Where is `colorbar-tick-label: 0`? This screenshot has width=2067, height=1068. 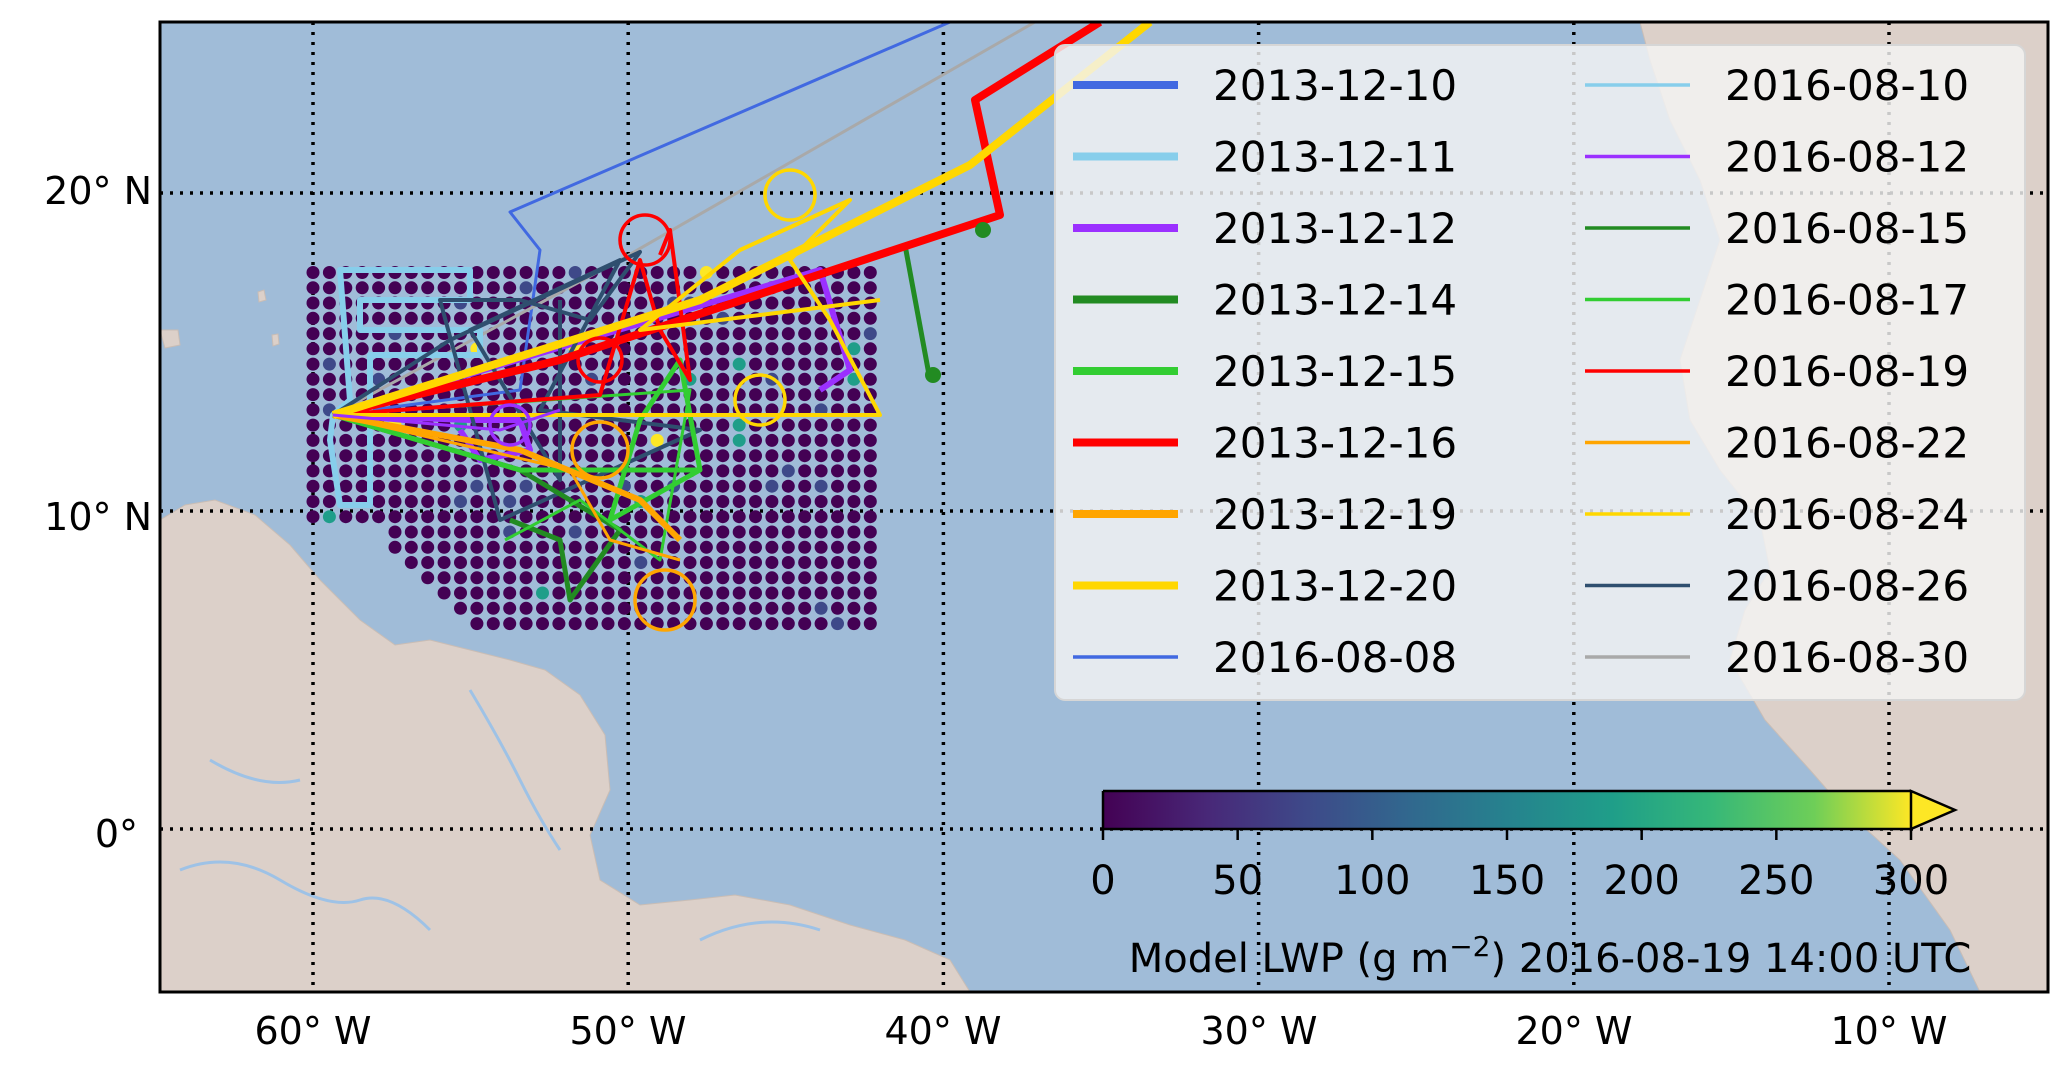 colorbar-tick-label: 0 is located at coordinates (1102, 881).